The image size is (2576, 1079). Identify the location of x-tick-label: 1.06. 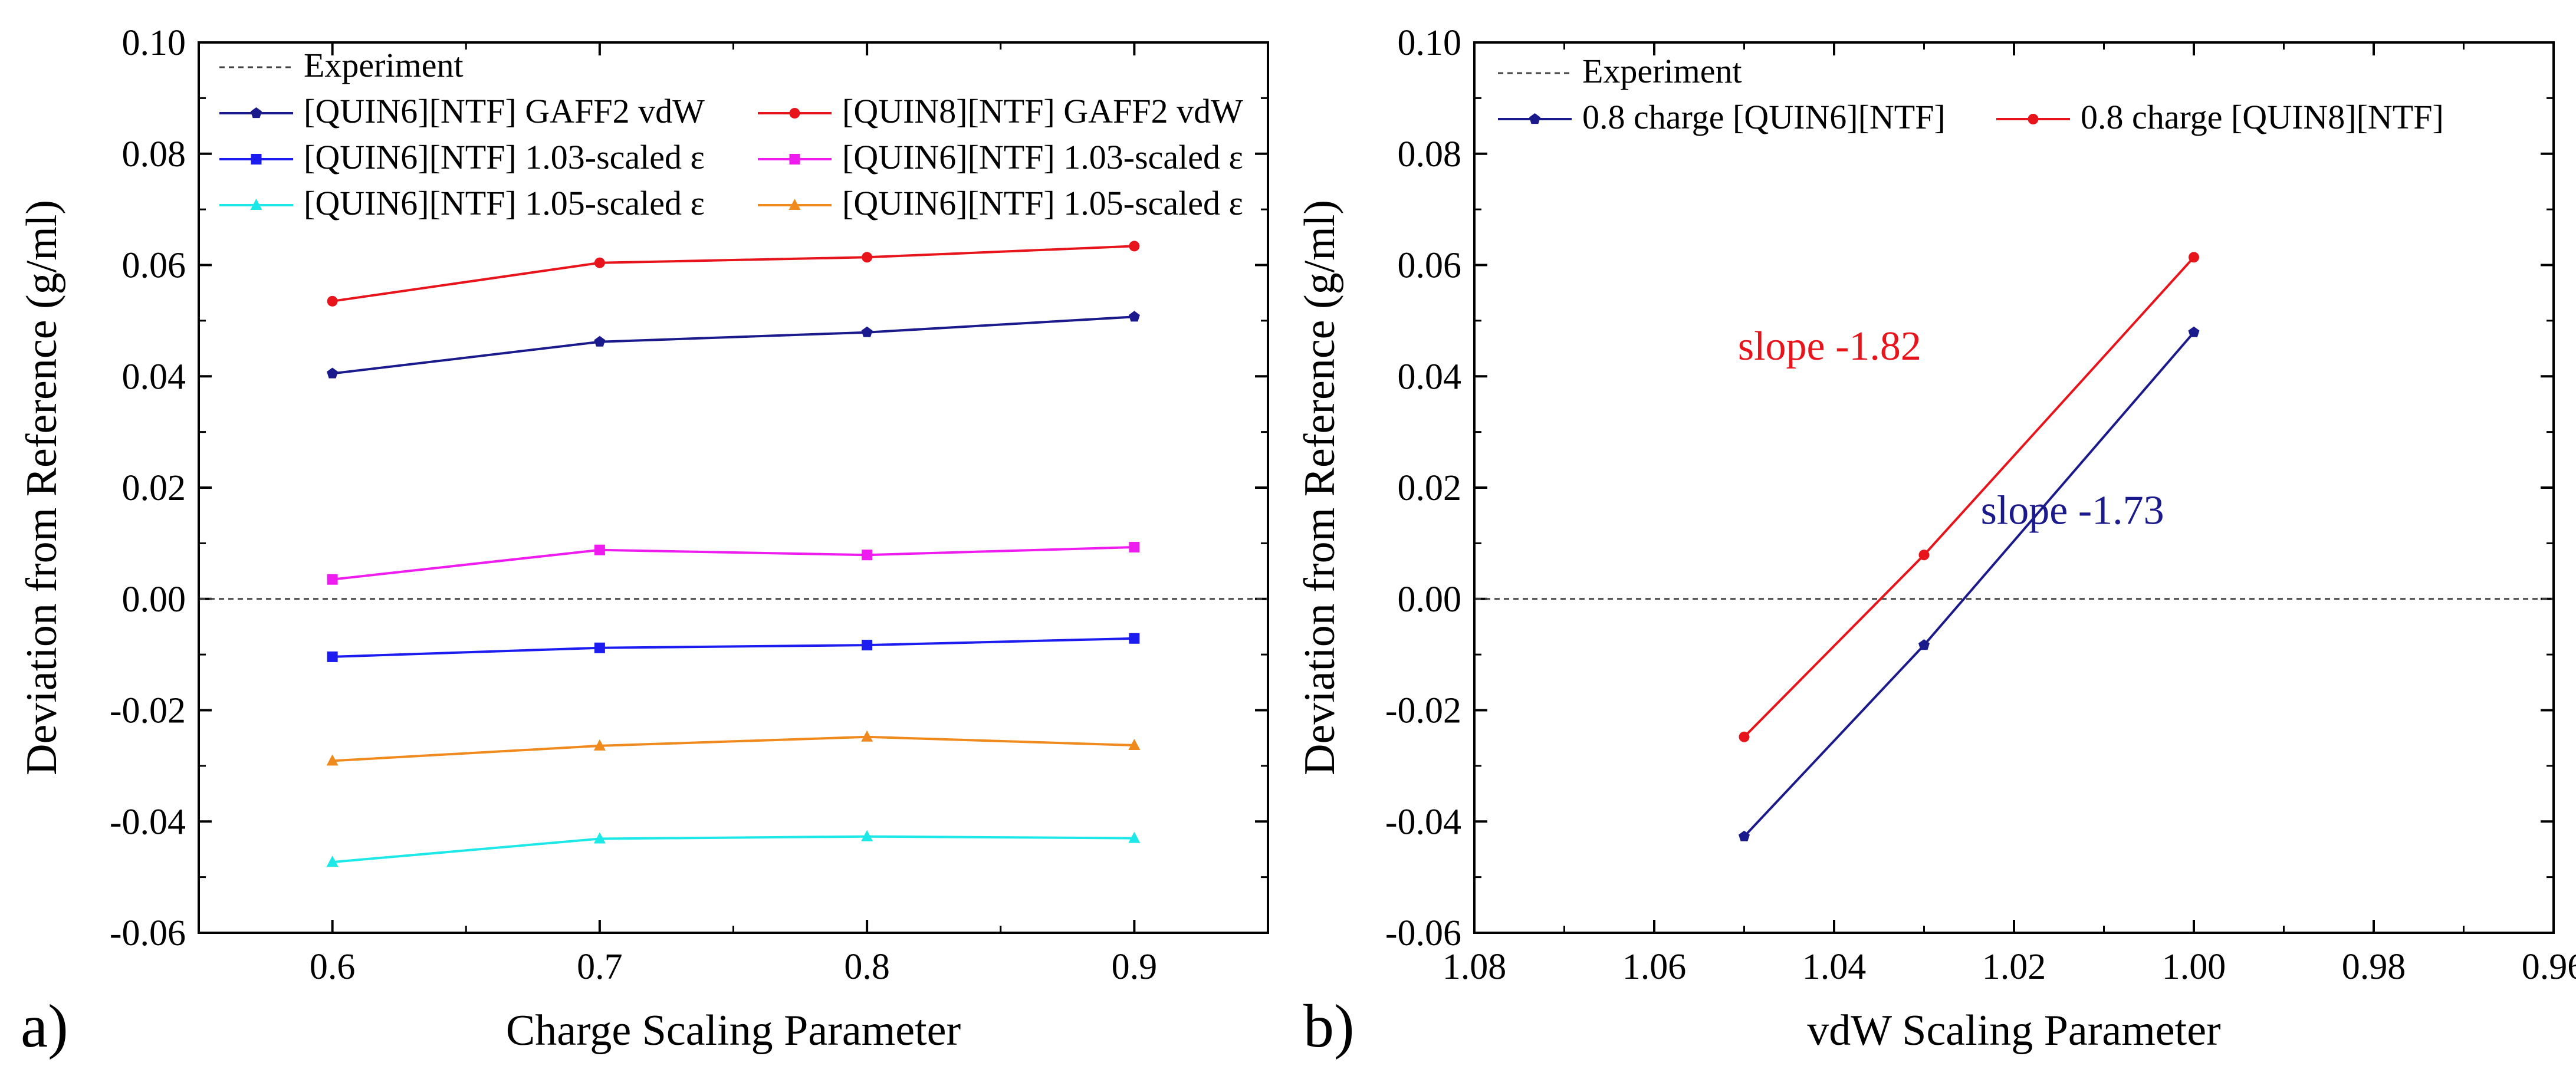
(1654, 967).